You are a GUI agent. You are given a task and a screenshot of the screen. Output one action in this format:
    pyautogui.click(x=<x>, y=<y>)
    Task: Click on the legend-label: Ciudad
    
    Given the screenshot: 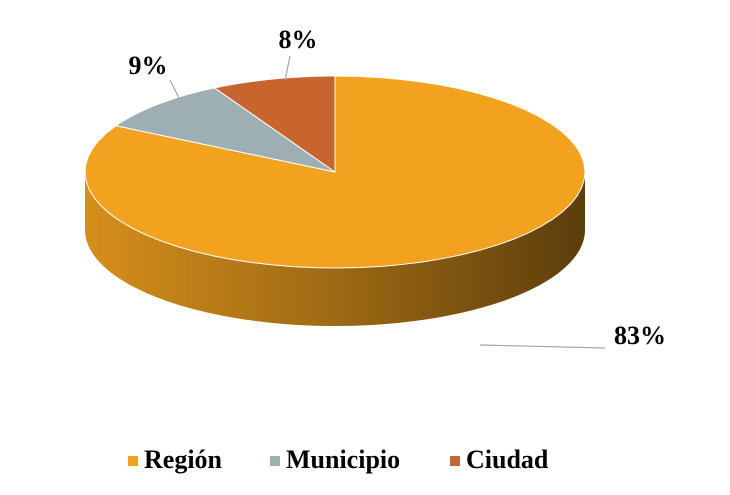 What is the action you would take?
    pyautogui.click(x=507, y=459)
    